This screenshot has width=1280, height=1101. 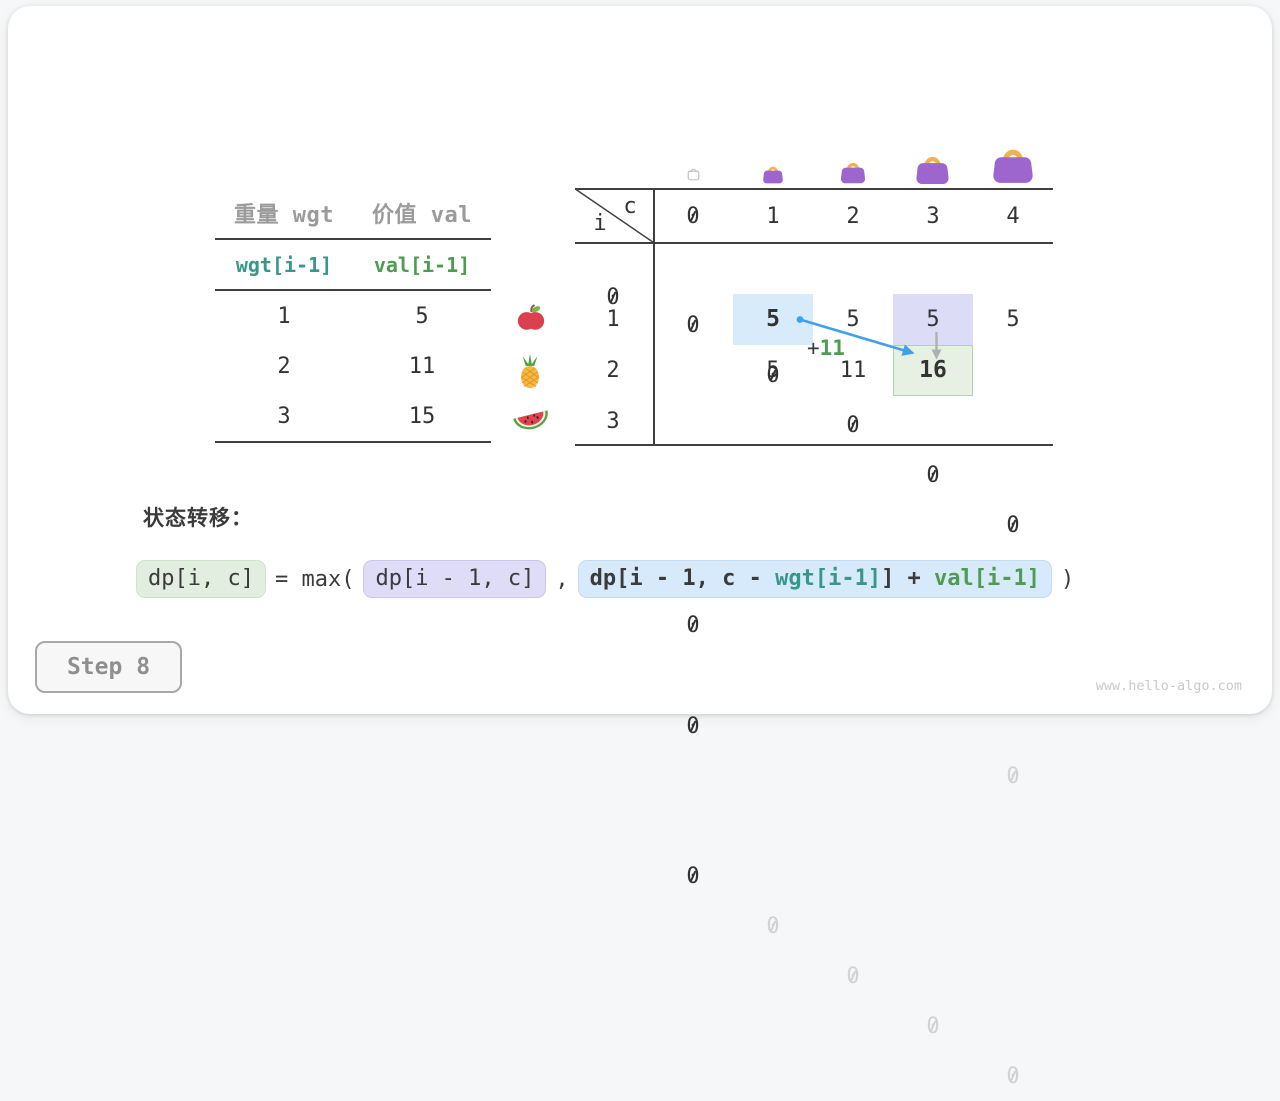 I want to click on take-chip-prefix: dp[i - 1, c -, so click(x=682, y=578).